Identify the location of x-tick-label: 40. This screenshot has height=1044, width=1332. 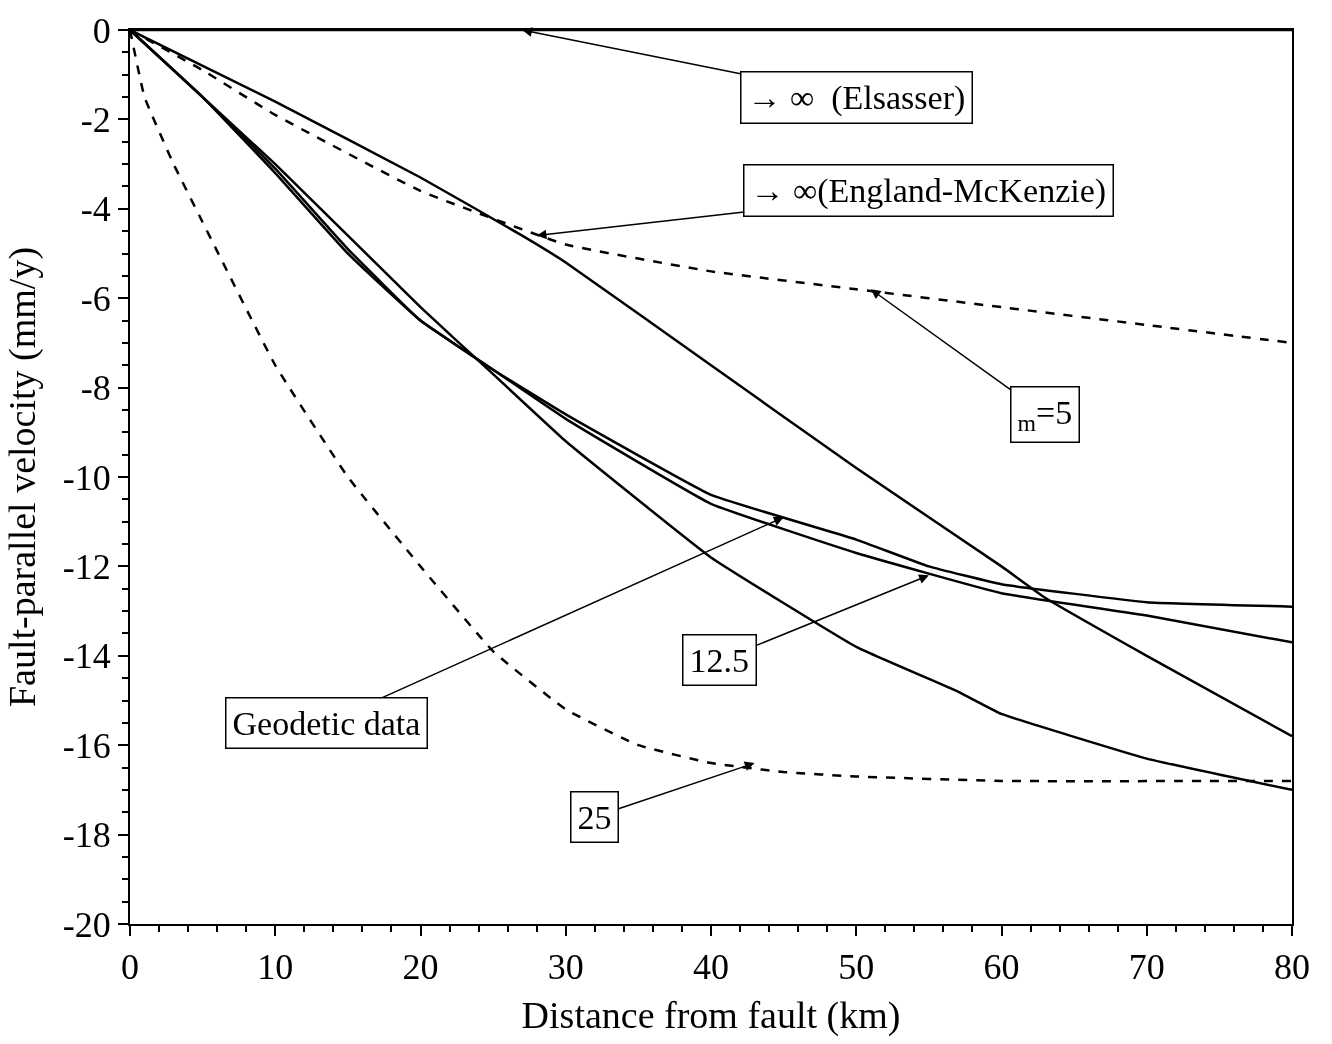
(711, 967).